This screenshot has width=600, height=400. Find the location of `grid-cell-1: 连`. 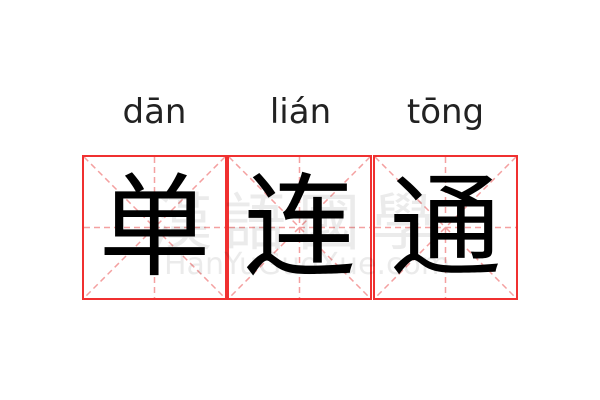

grid-cell-1: 连 is located at coordinates (299, 227).